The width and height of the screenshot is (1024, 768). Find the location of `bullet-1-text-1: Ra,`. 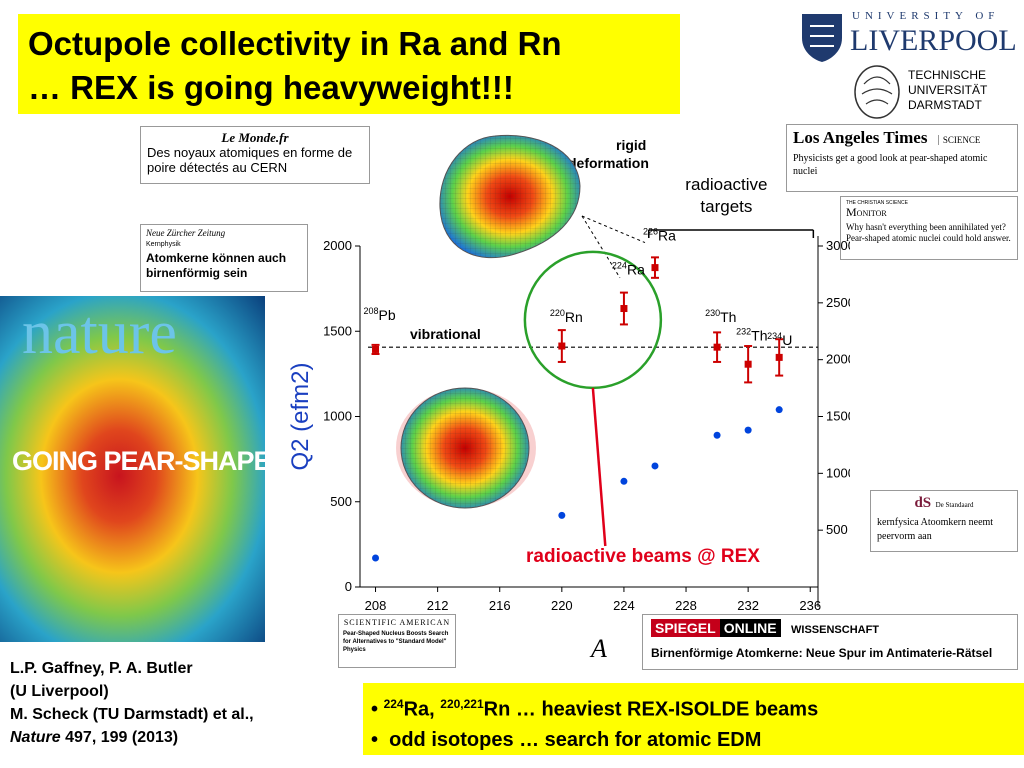

bullet-1-text-1: Ra, is located at coordinates (422, 709).